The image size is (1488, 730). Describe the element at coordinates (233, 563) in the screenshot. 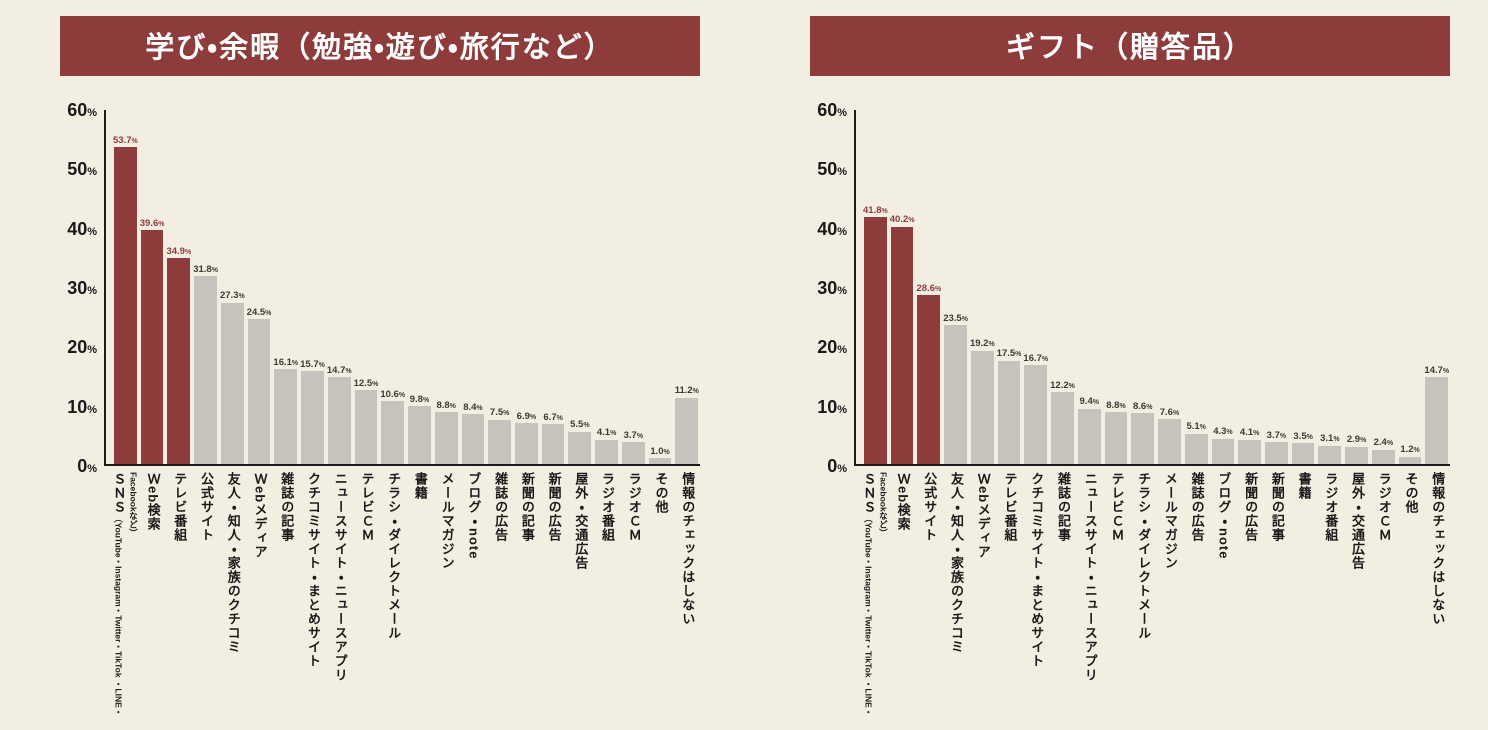

I see `bar-category-label: 友人・知人・家族のクチコミ` at that location.